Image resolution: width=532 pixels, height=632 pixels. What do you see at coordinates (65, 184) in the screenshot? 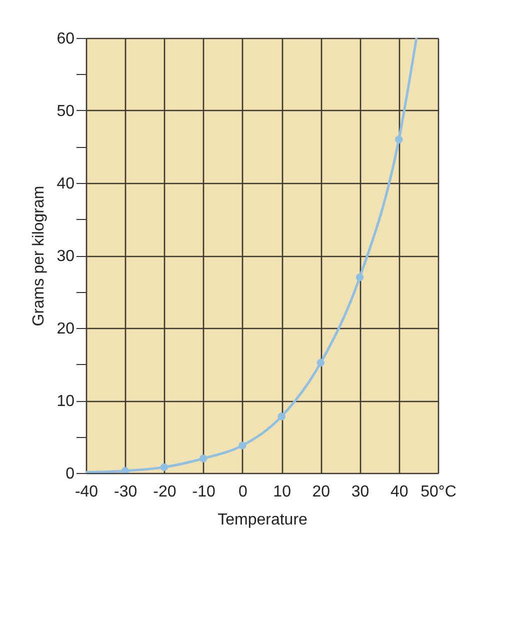
I see `y-tick-label: 40` at bounding box center [65, 184].